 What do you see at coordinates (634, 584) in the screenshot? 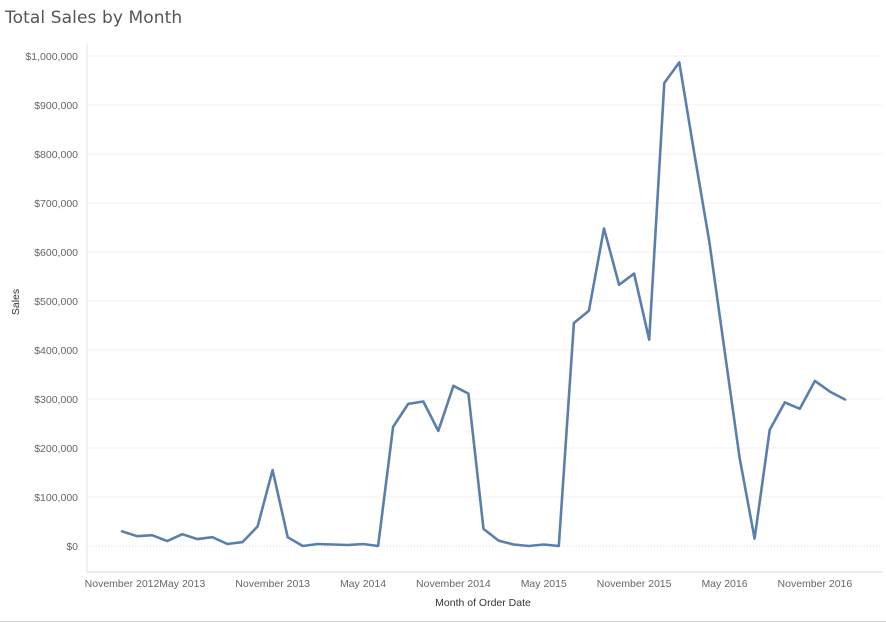
I see `x-tick-label: November 2015` at bounding box center [634, 584].